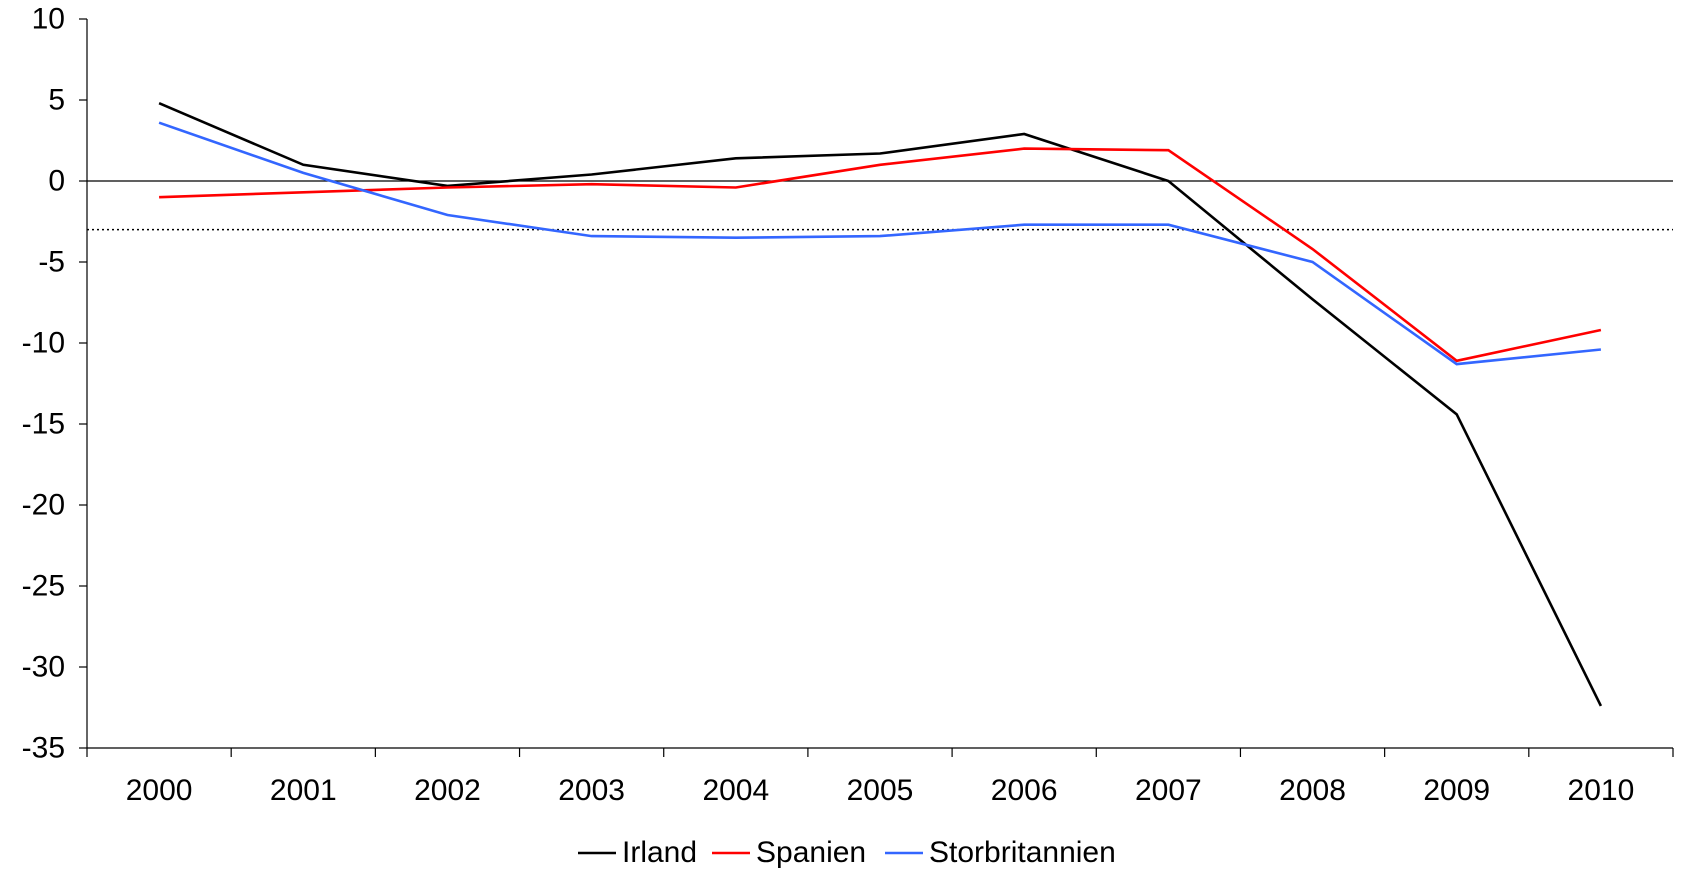 The image size is (1682, 884). Describe the element at coordinates (48, 19) in the screenshot. I see `y-tick-label: 10` at that location.